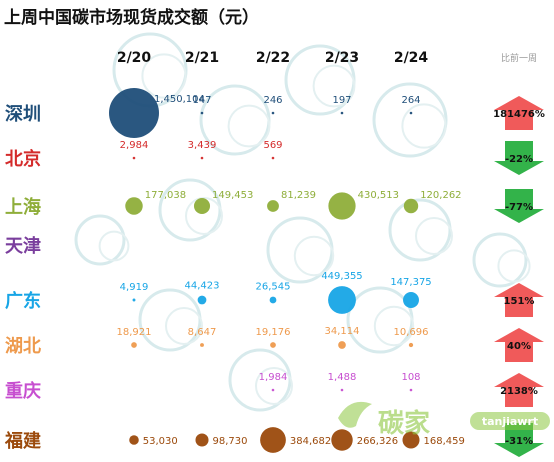 The width and height of the screenshot is (554, 462). I want to click on date-header-label: 2/21, so click(202, 58).